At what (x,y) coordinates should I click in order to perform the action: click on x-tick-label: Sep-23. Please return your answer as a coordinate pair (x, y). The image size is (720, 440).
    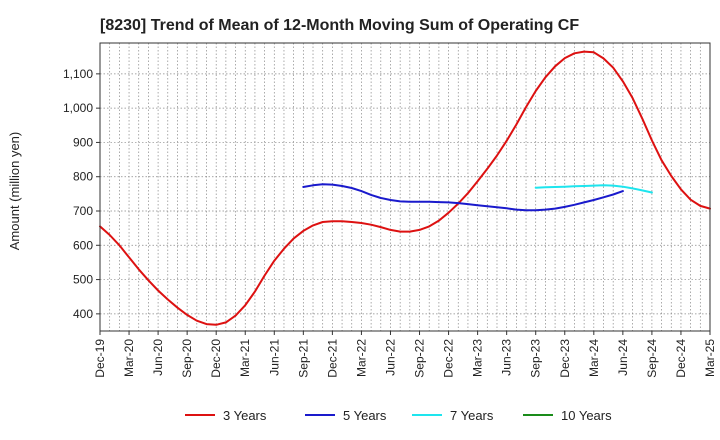
    Looking at the image, I should click on (536, 358).